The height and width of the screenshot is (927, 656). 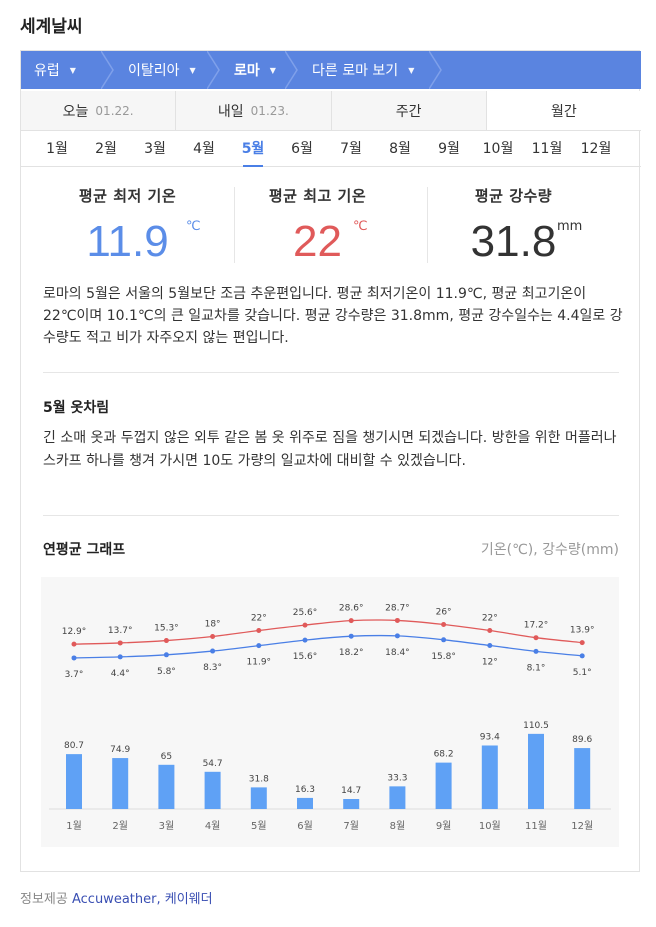 I want to click on graph-title: 연평균 그래프, so click(x=84, y=550).